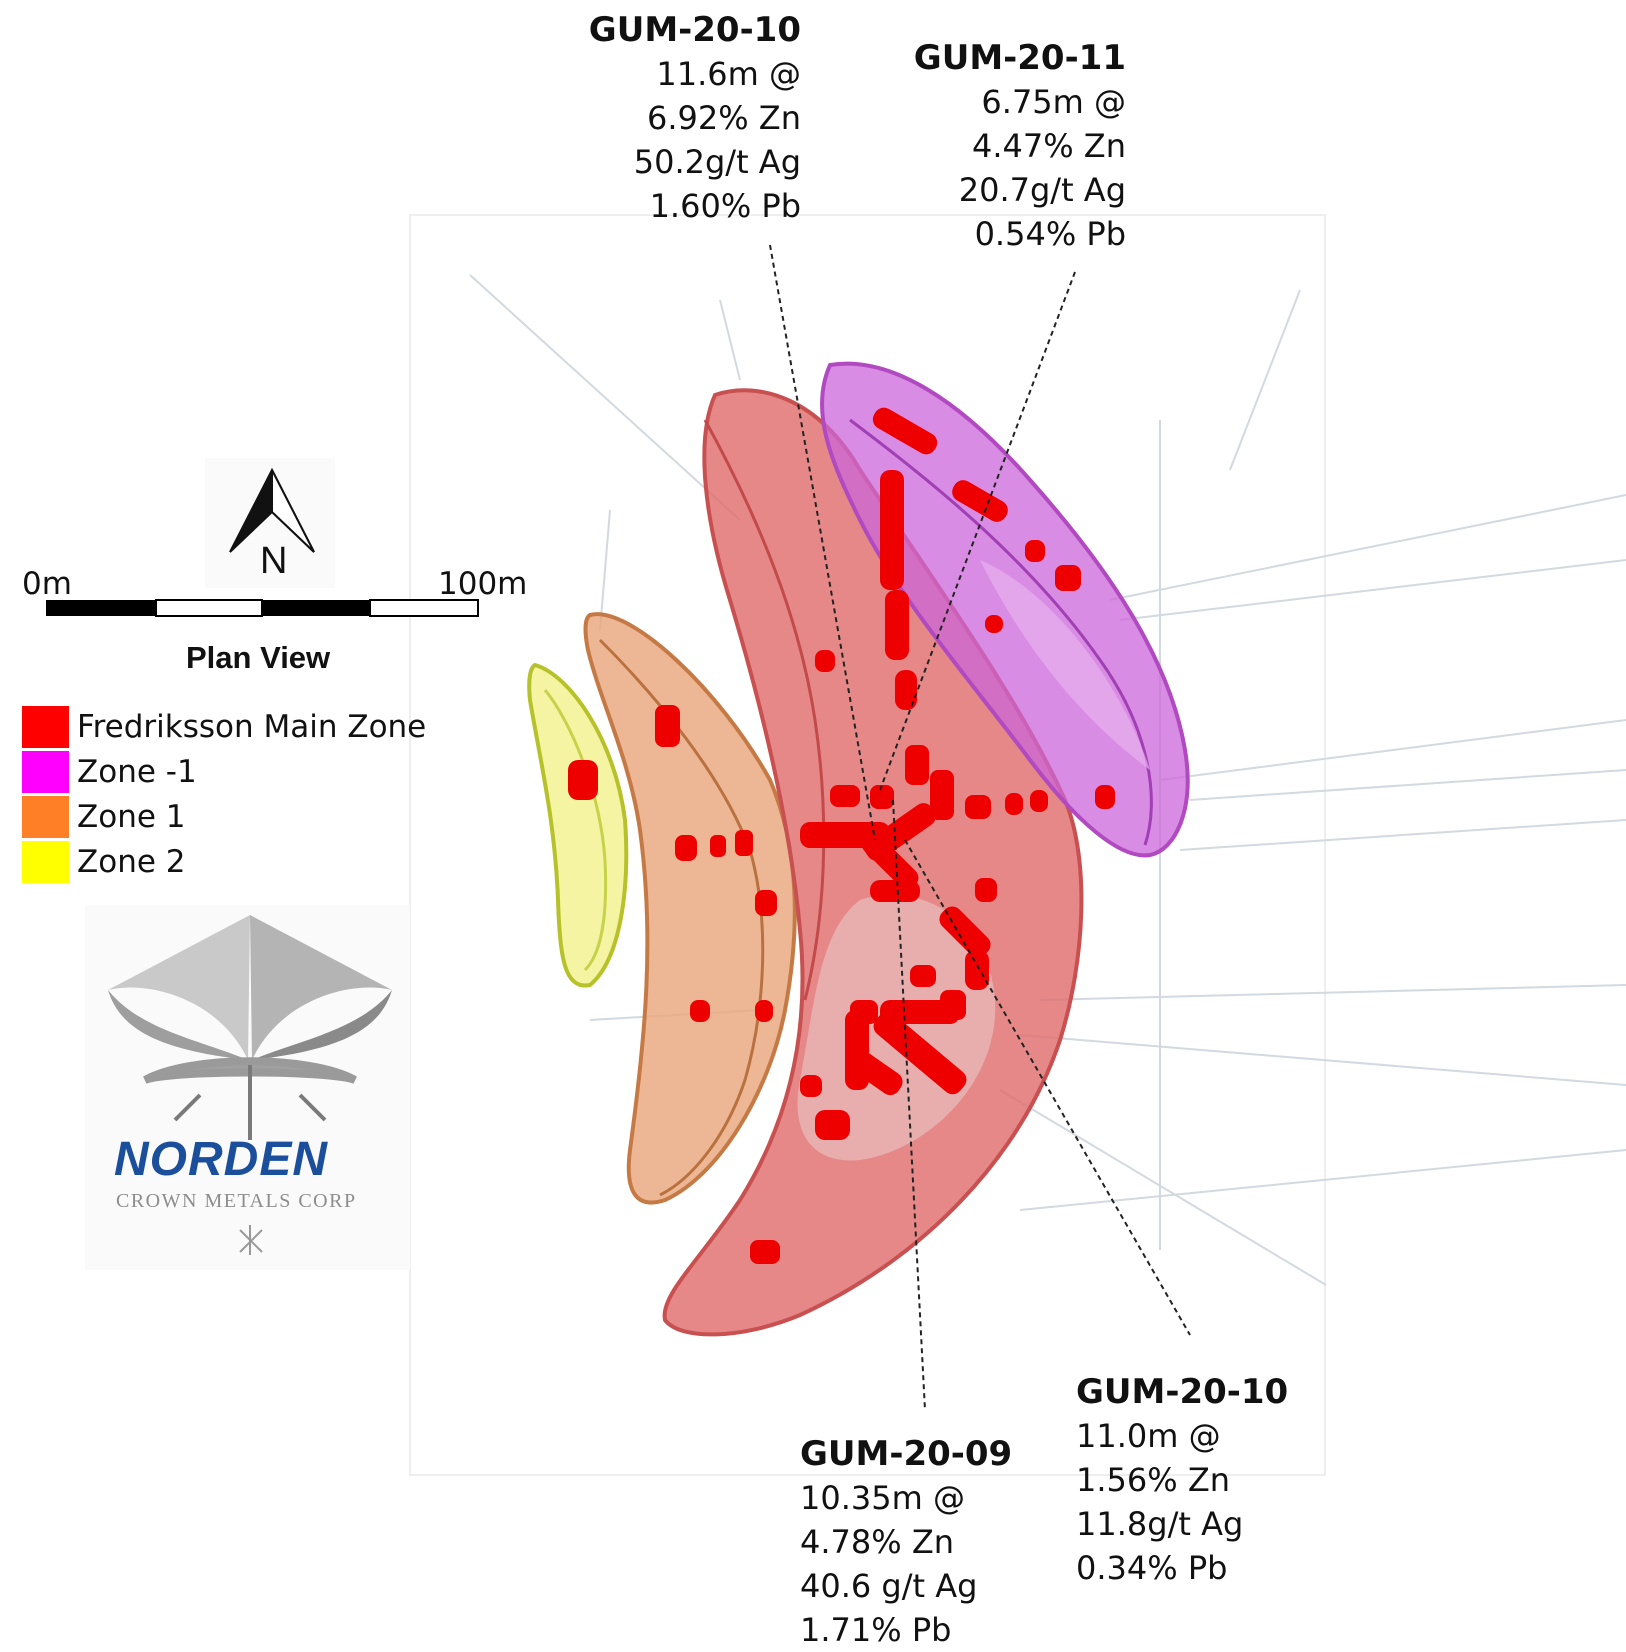 The width and height of the screenshot is (1626, 1652). What do you see at coordinates (221, 1159) in the screenshot?
I see `logo-name: NORDEN` at bounding box center [221, 1159].